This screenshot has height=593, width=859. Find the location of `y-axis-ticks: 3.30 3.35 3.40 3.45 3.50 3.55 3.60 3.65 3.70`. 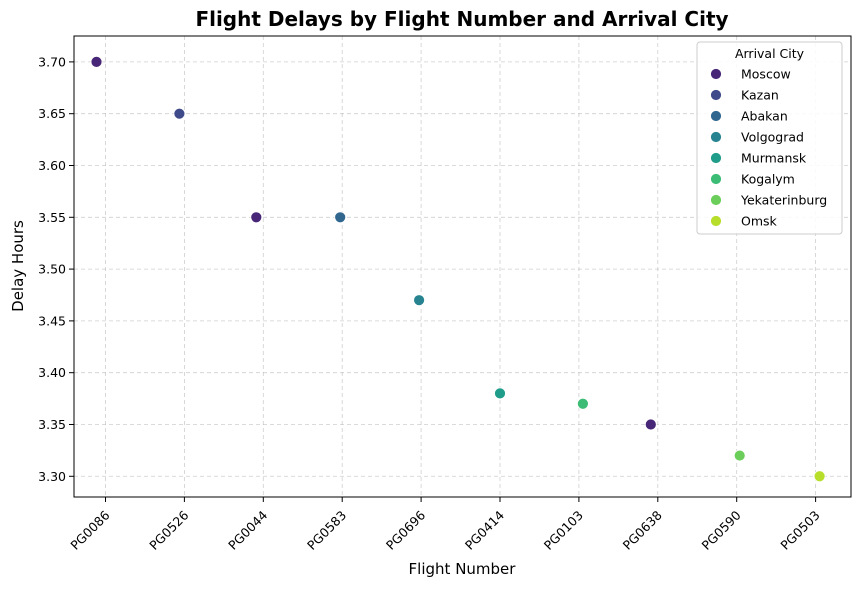

y-axis-ticks: 3.30 3.35 3.40 3.45 3.50 3.55 3.60 3.65 3.70 is located at coordinates (56, 269).